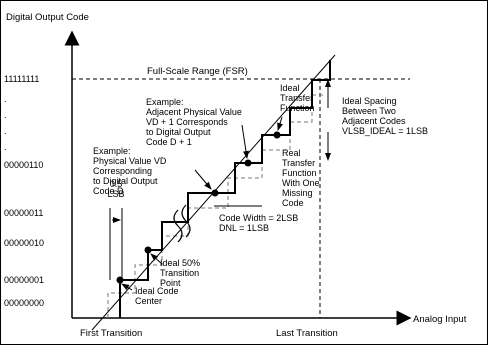  I want to click on half-lsb-label: LSB, so click(115, 194).